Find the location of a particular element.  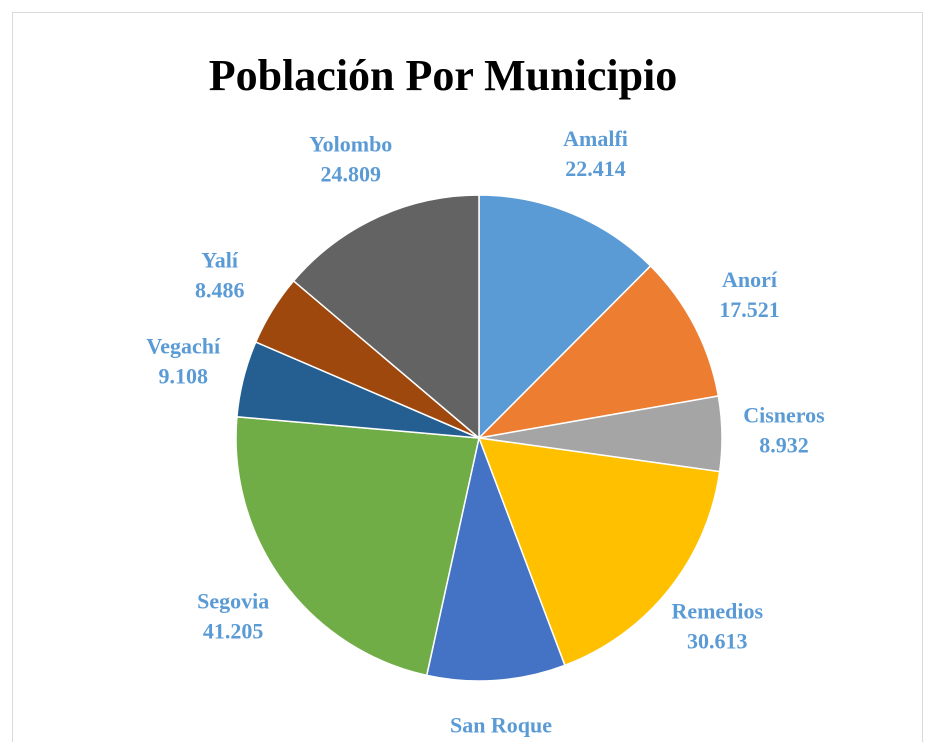

slice-label-value: 30.613 is located at coordinates (717, 640).